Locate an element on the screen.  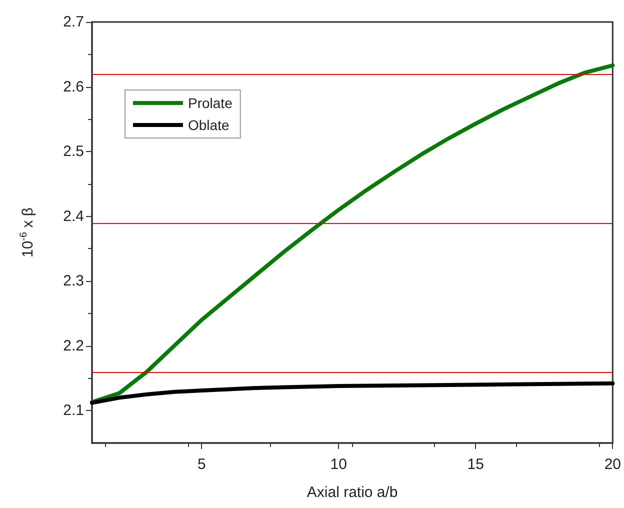
y-tick-label: 2.5 is located at coordinates (73, 151).